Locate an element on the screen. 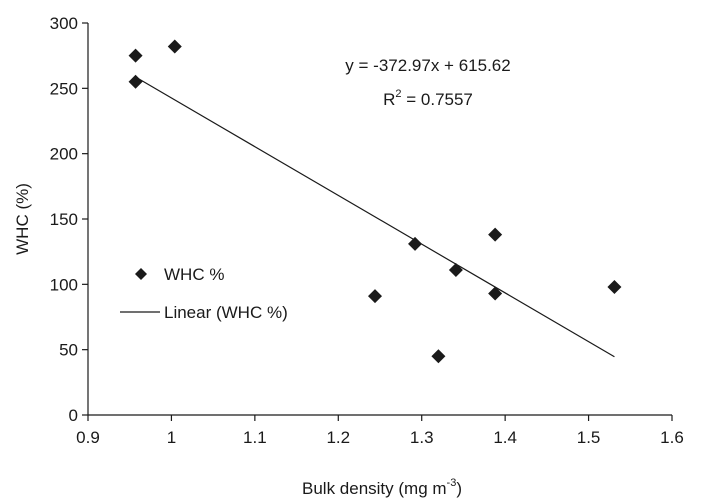 The width and height of the screenshot is (702, 501). x-axis: 0.9 1 1.1 1.2 1.3 1.4 1.5 1.6 is located at coordinates (380, 430).